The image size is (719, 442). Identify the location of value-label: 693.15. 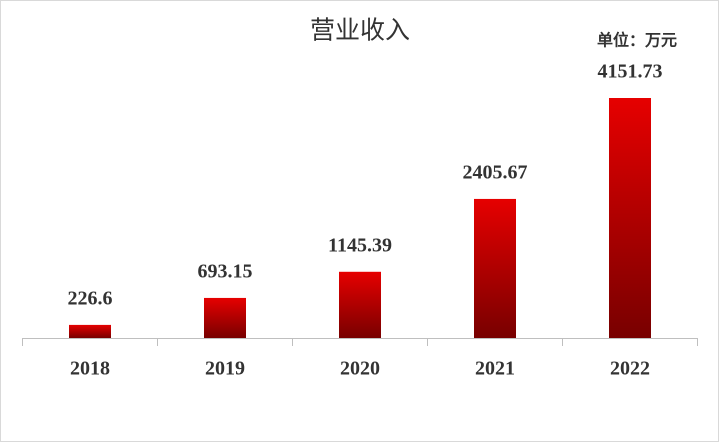
(225, 272).